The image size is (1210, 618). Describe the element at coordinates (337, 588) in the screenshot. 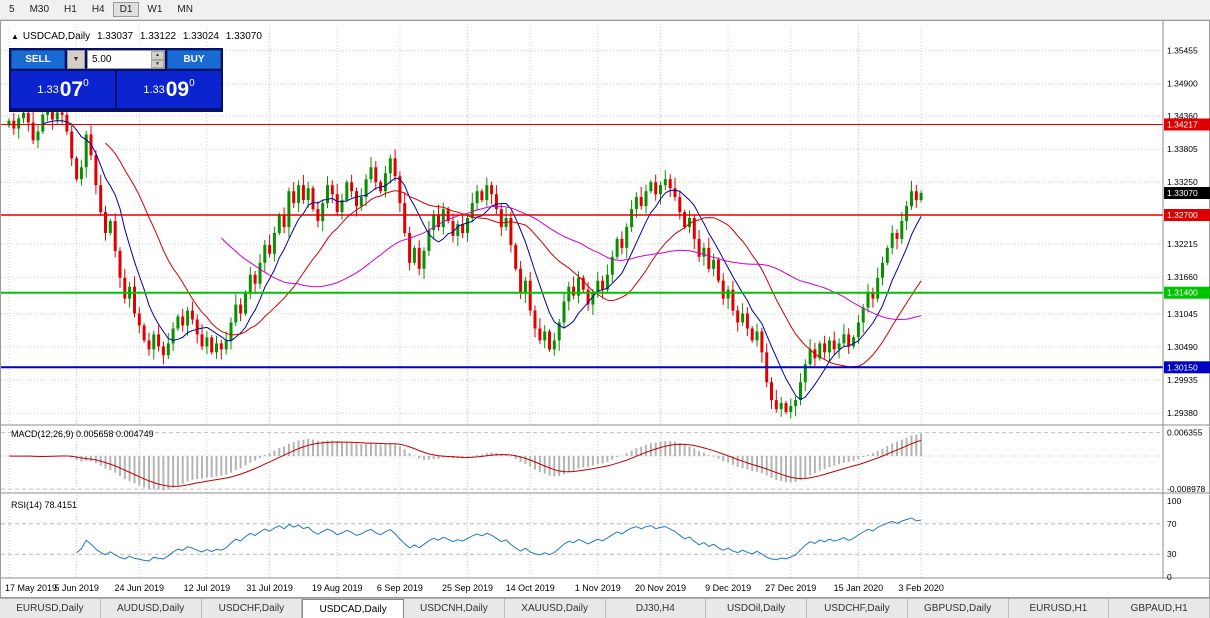

I see `svg-text: 19 Aug 2019` at that location.